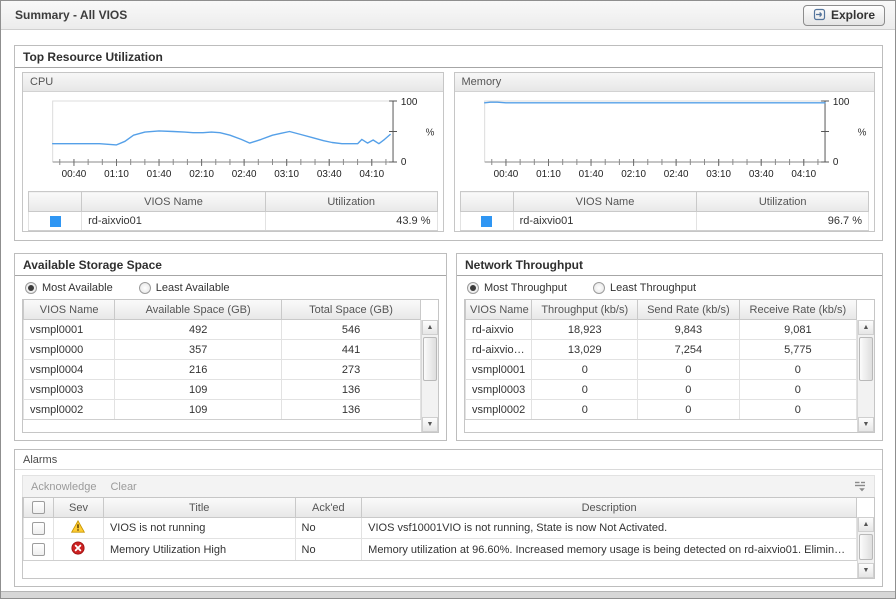  I want to click on radio-label: Least Available, so click(192, 288).